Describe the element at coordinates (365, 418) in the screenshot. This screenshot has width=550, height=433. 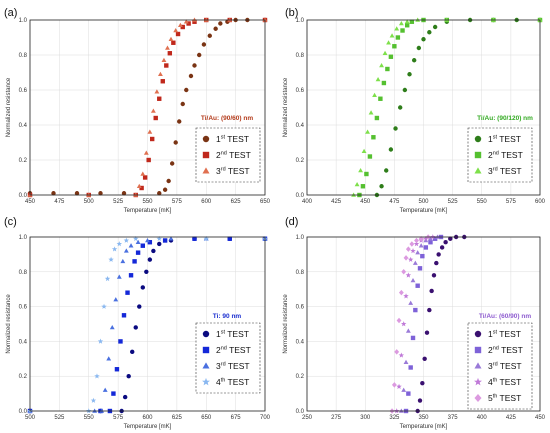
I see `x-tick-label: 300` at that location.